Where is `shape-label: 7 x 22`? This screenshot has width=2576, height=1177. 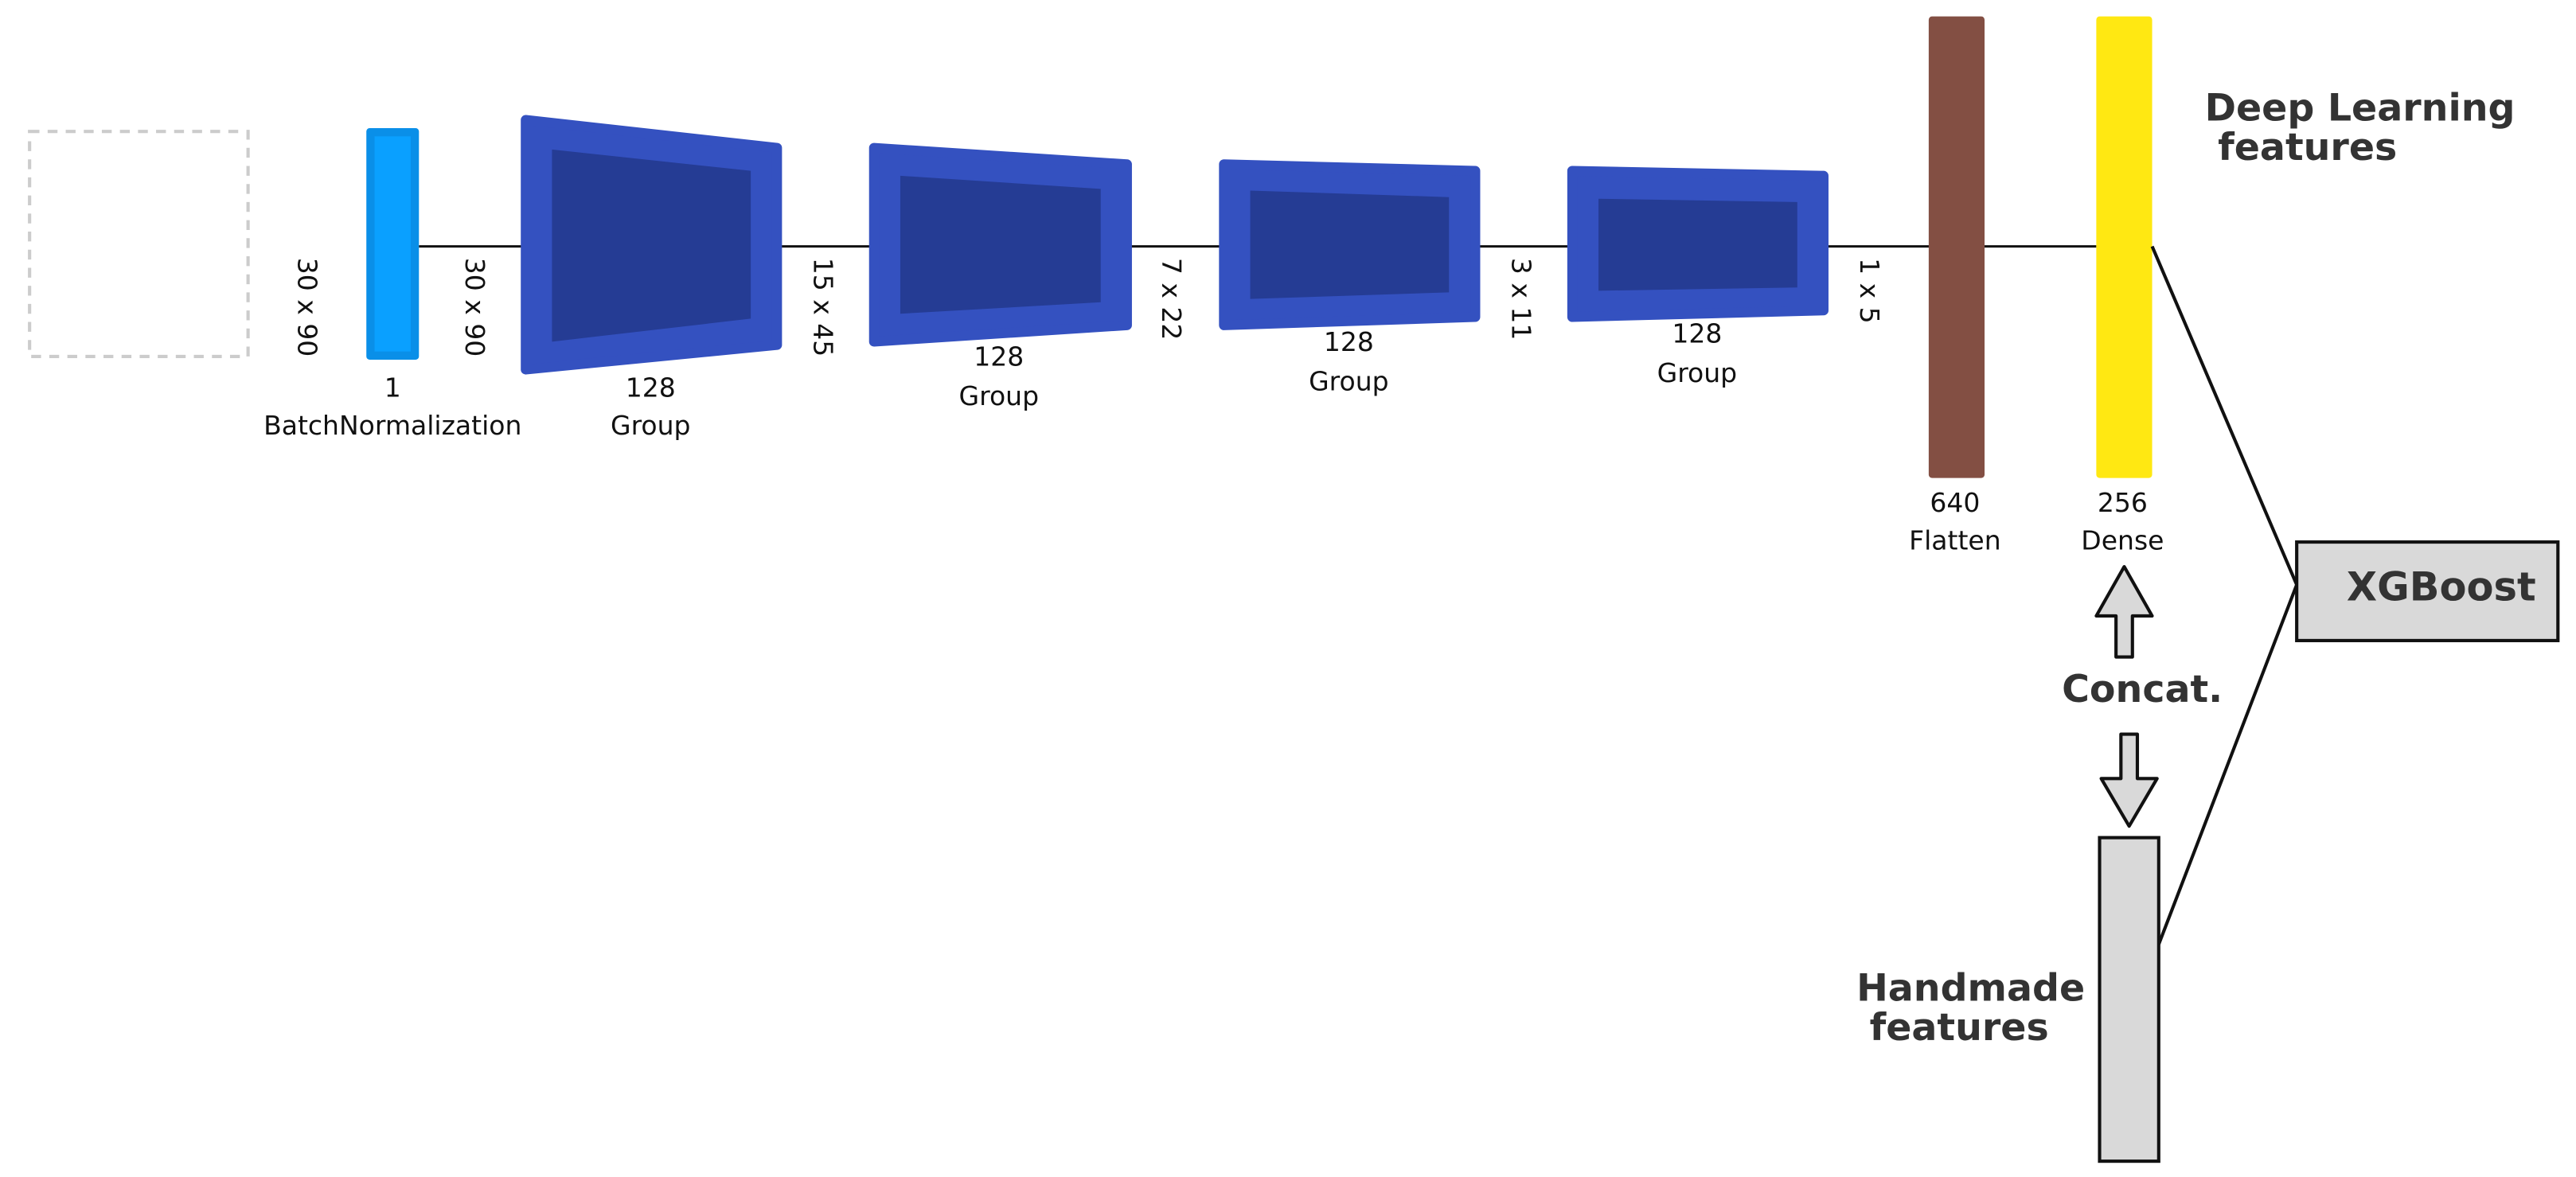 shape-label: 7 x 22 is located at coordinates (1171, 299).